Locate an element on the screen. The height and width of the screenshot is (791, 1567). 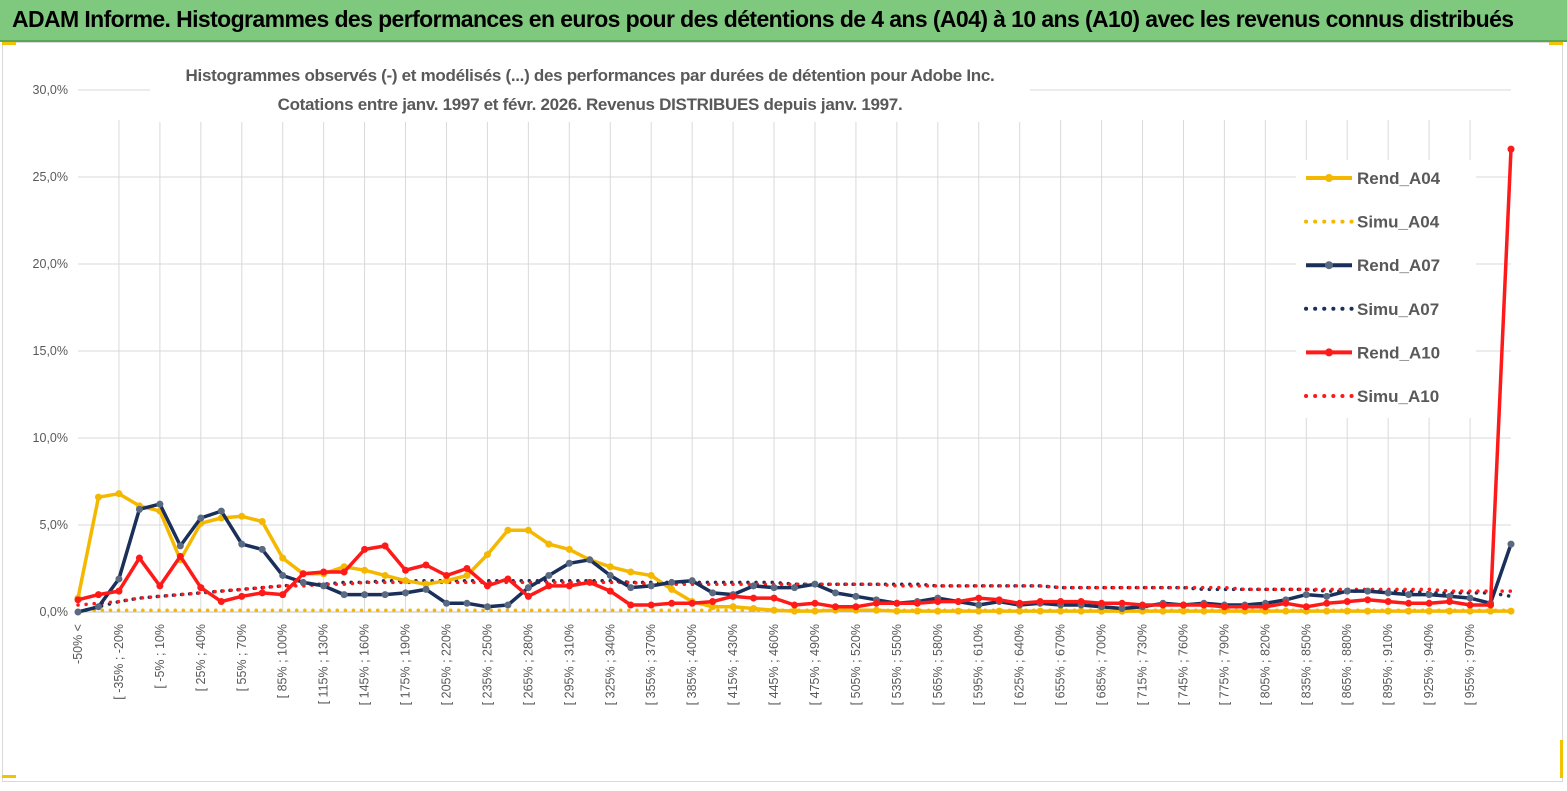
y-axis: 0,0% 5,0% 10,0% 15,0% 20,0% 25,0% 30,0% is located at coordinates (50, 351).